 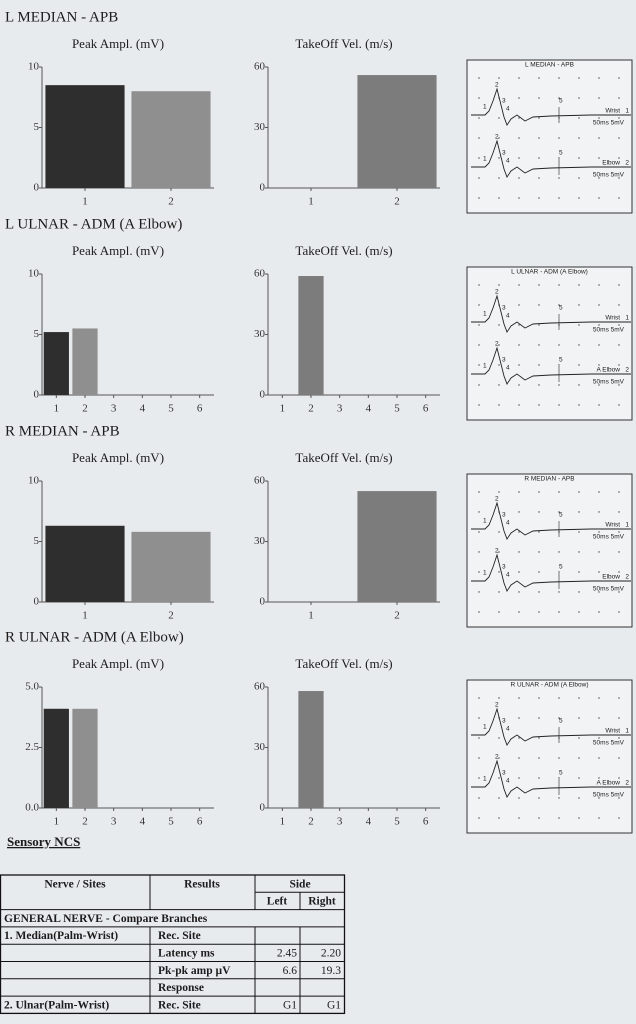 What do you see at coordinates (260, 747) in the screenshot?
I see `y-tick-label: 30` at bounding box center [260, 747].